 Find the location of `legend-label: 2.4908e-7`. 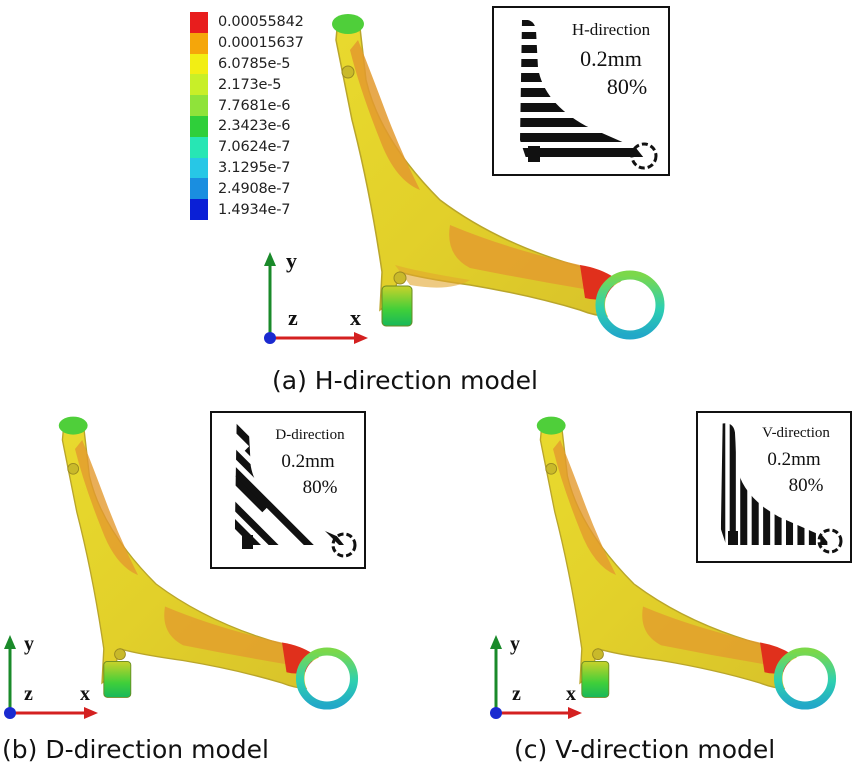

legend-label: 2.4908e-7 is located at coordinates (254, 188).